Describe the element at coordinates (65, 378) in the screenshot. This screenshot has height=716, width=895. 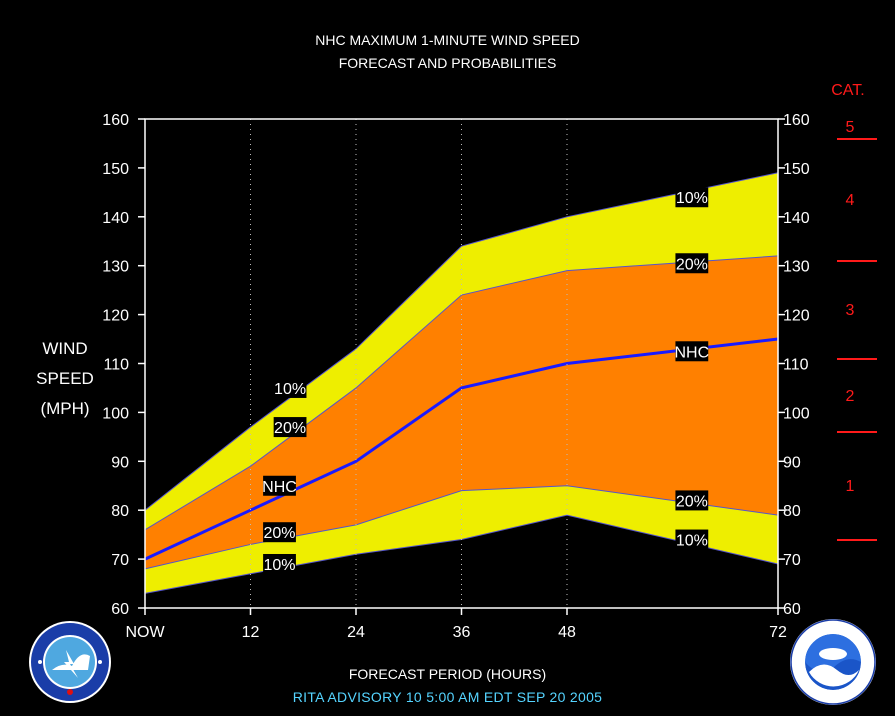
I see `y-axis-label-line-2: SPEED` at that location.